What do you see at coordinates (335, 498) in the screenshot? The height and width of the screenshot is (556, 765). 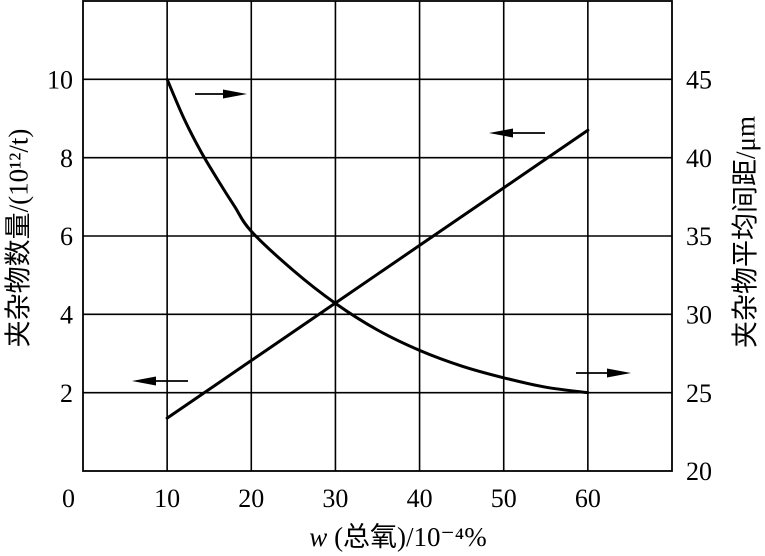 I see `x-tick-label: 30` at bounding box center [335, 498].